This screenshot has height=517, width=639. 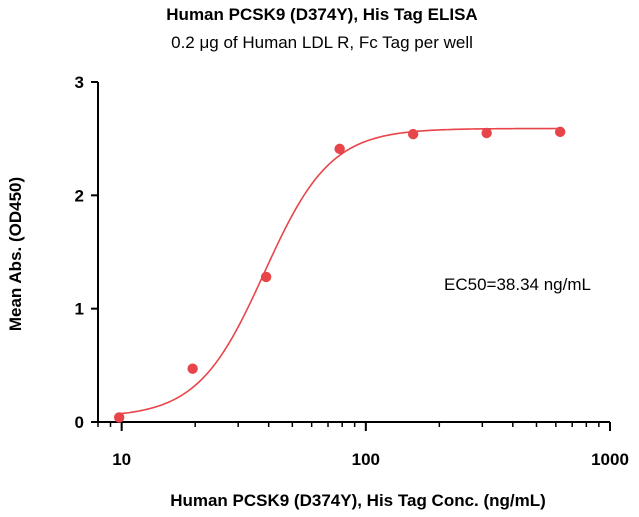 I want to click on x-tick-label: 100, so click(x=366, y=459).